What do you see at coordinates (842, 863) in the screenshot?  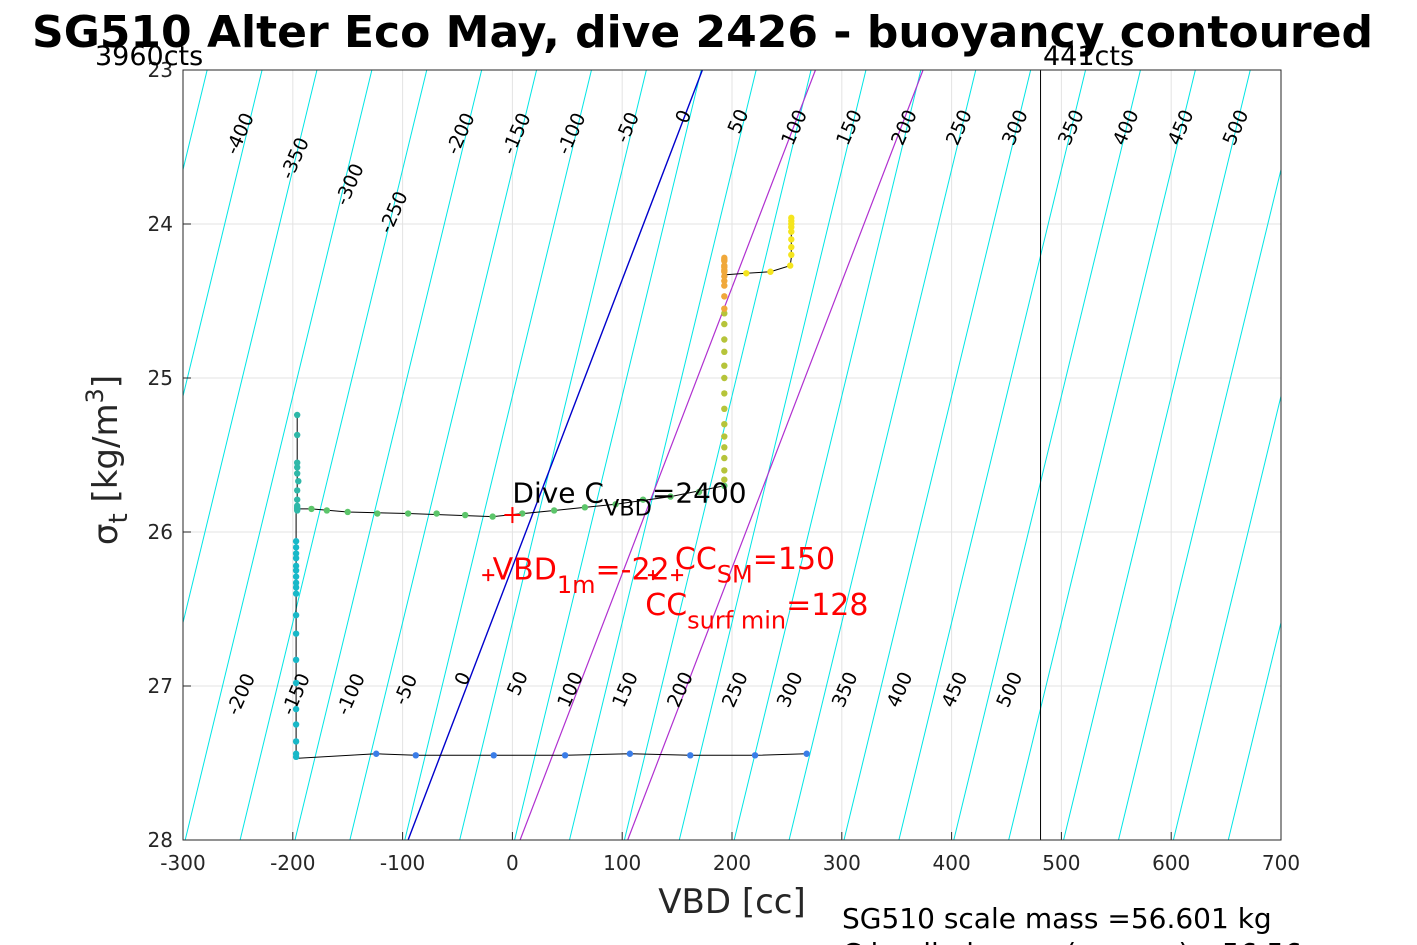 I see `x-tick-label: 300` at bounding box center [842, 863].